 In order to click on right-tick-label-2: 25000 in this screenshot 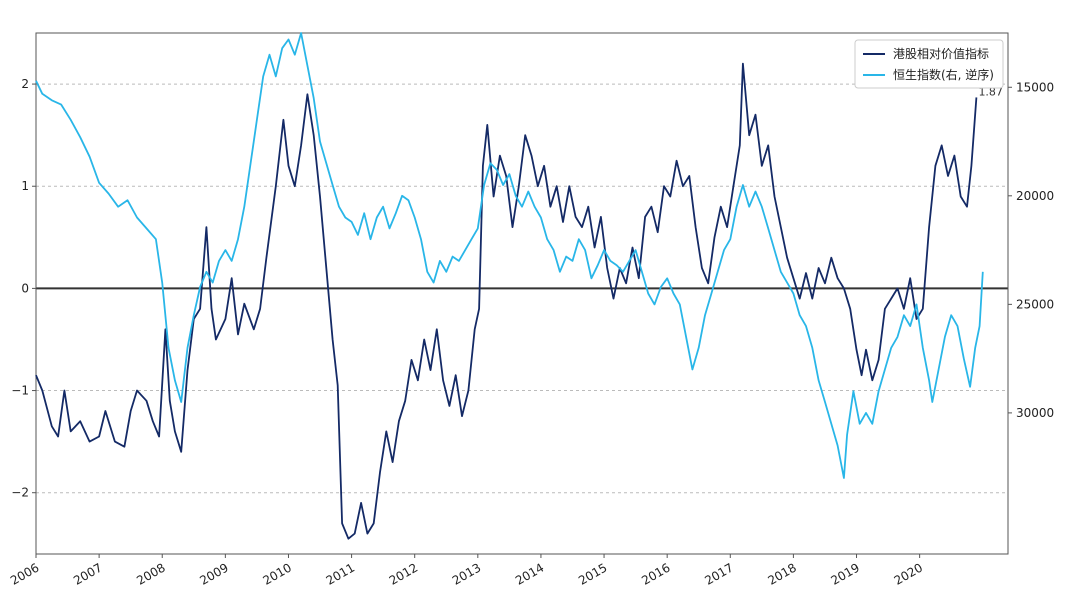, I will do `click(1035, 304)`.